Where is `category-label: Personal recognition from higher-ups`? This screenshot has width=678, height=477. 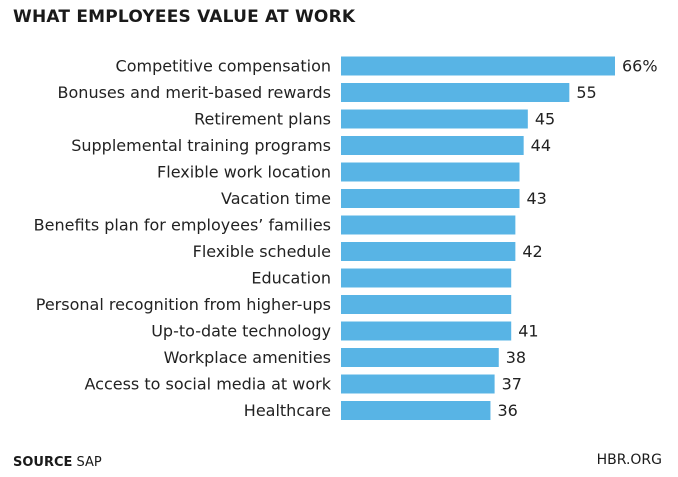 category-label: Personal recognition from higher-ups is located at coordinates (183, 304).